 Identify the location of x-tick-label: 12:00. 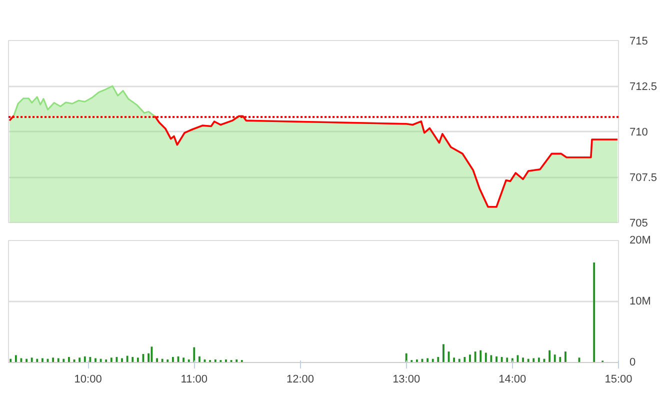
(300, 380).